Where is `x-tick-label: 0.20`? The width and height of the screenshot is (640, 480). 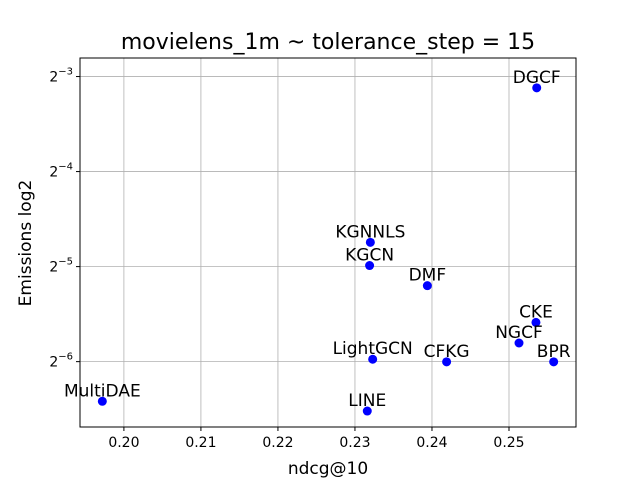 x-tick-label: 0.20 is located at coordinates (123, 443).